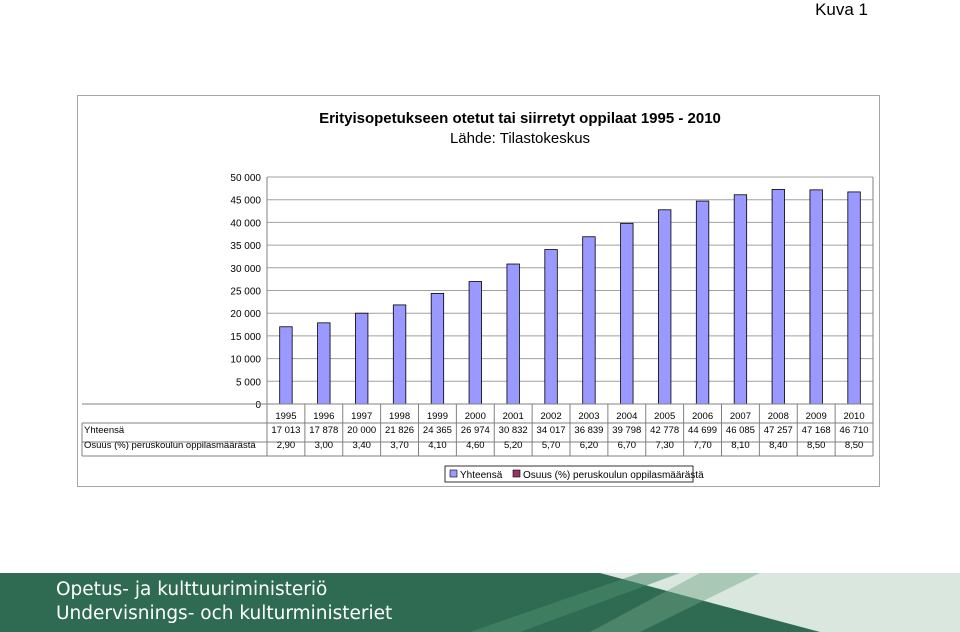 This screenshot has width=960, height=632. What do you see at coordinates (740, 445) in the screenshot?
I see `data-label: 8,10` at bounding box center [740, 445].